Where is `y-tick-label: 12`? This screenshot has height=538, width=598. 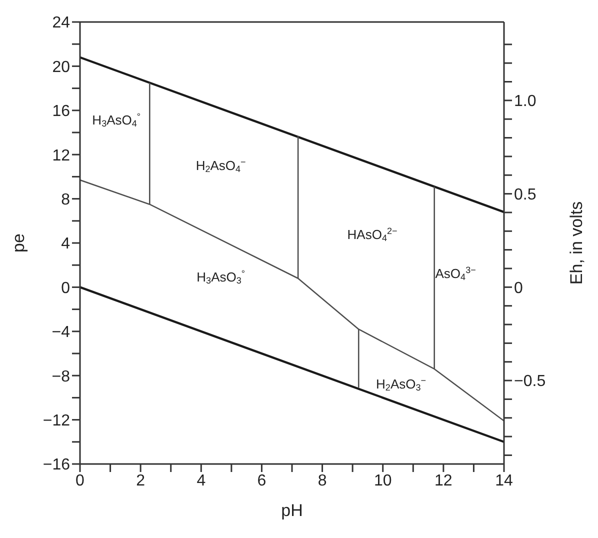 y-tick-label: 12 is located at coordinates (61, 155).